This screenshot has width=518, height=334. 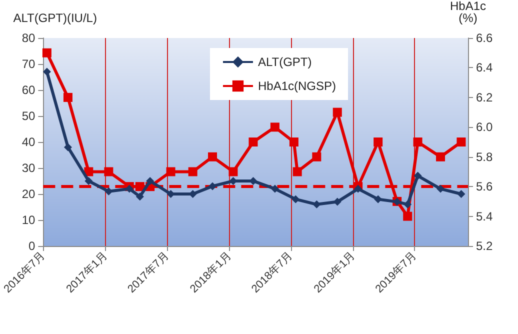 What do you see at coordinates (29, 194) in the screenshot?
I see `y-tick-label: 20` at bounding box center [29, 194].